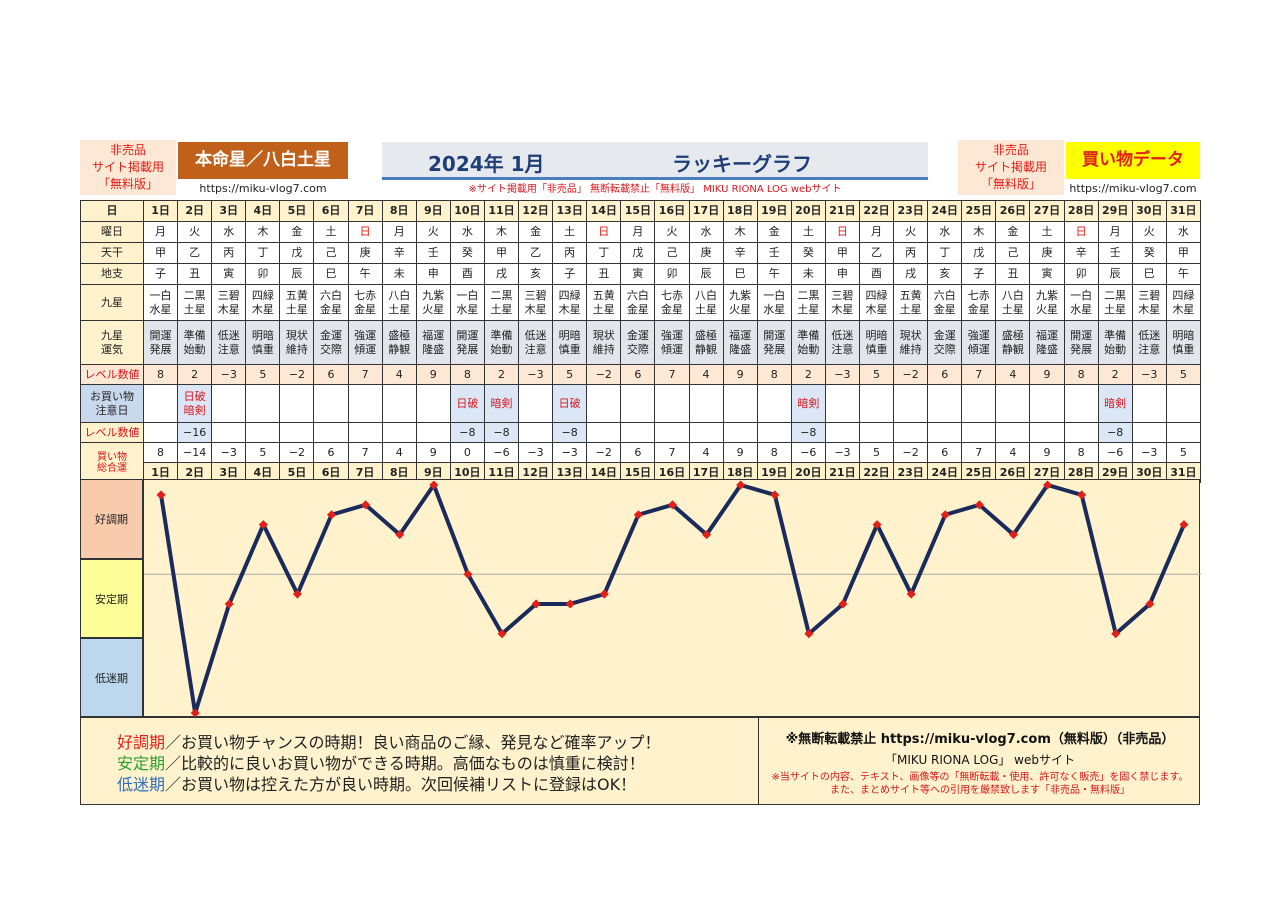 The width and height of the screenshot is (1280, 905). Describe the element at coordinates (331, 309) in the screenshot. I see `cell-line: 金星` at that location.